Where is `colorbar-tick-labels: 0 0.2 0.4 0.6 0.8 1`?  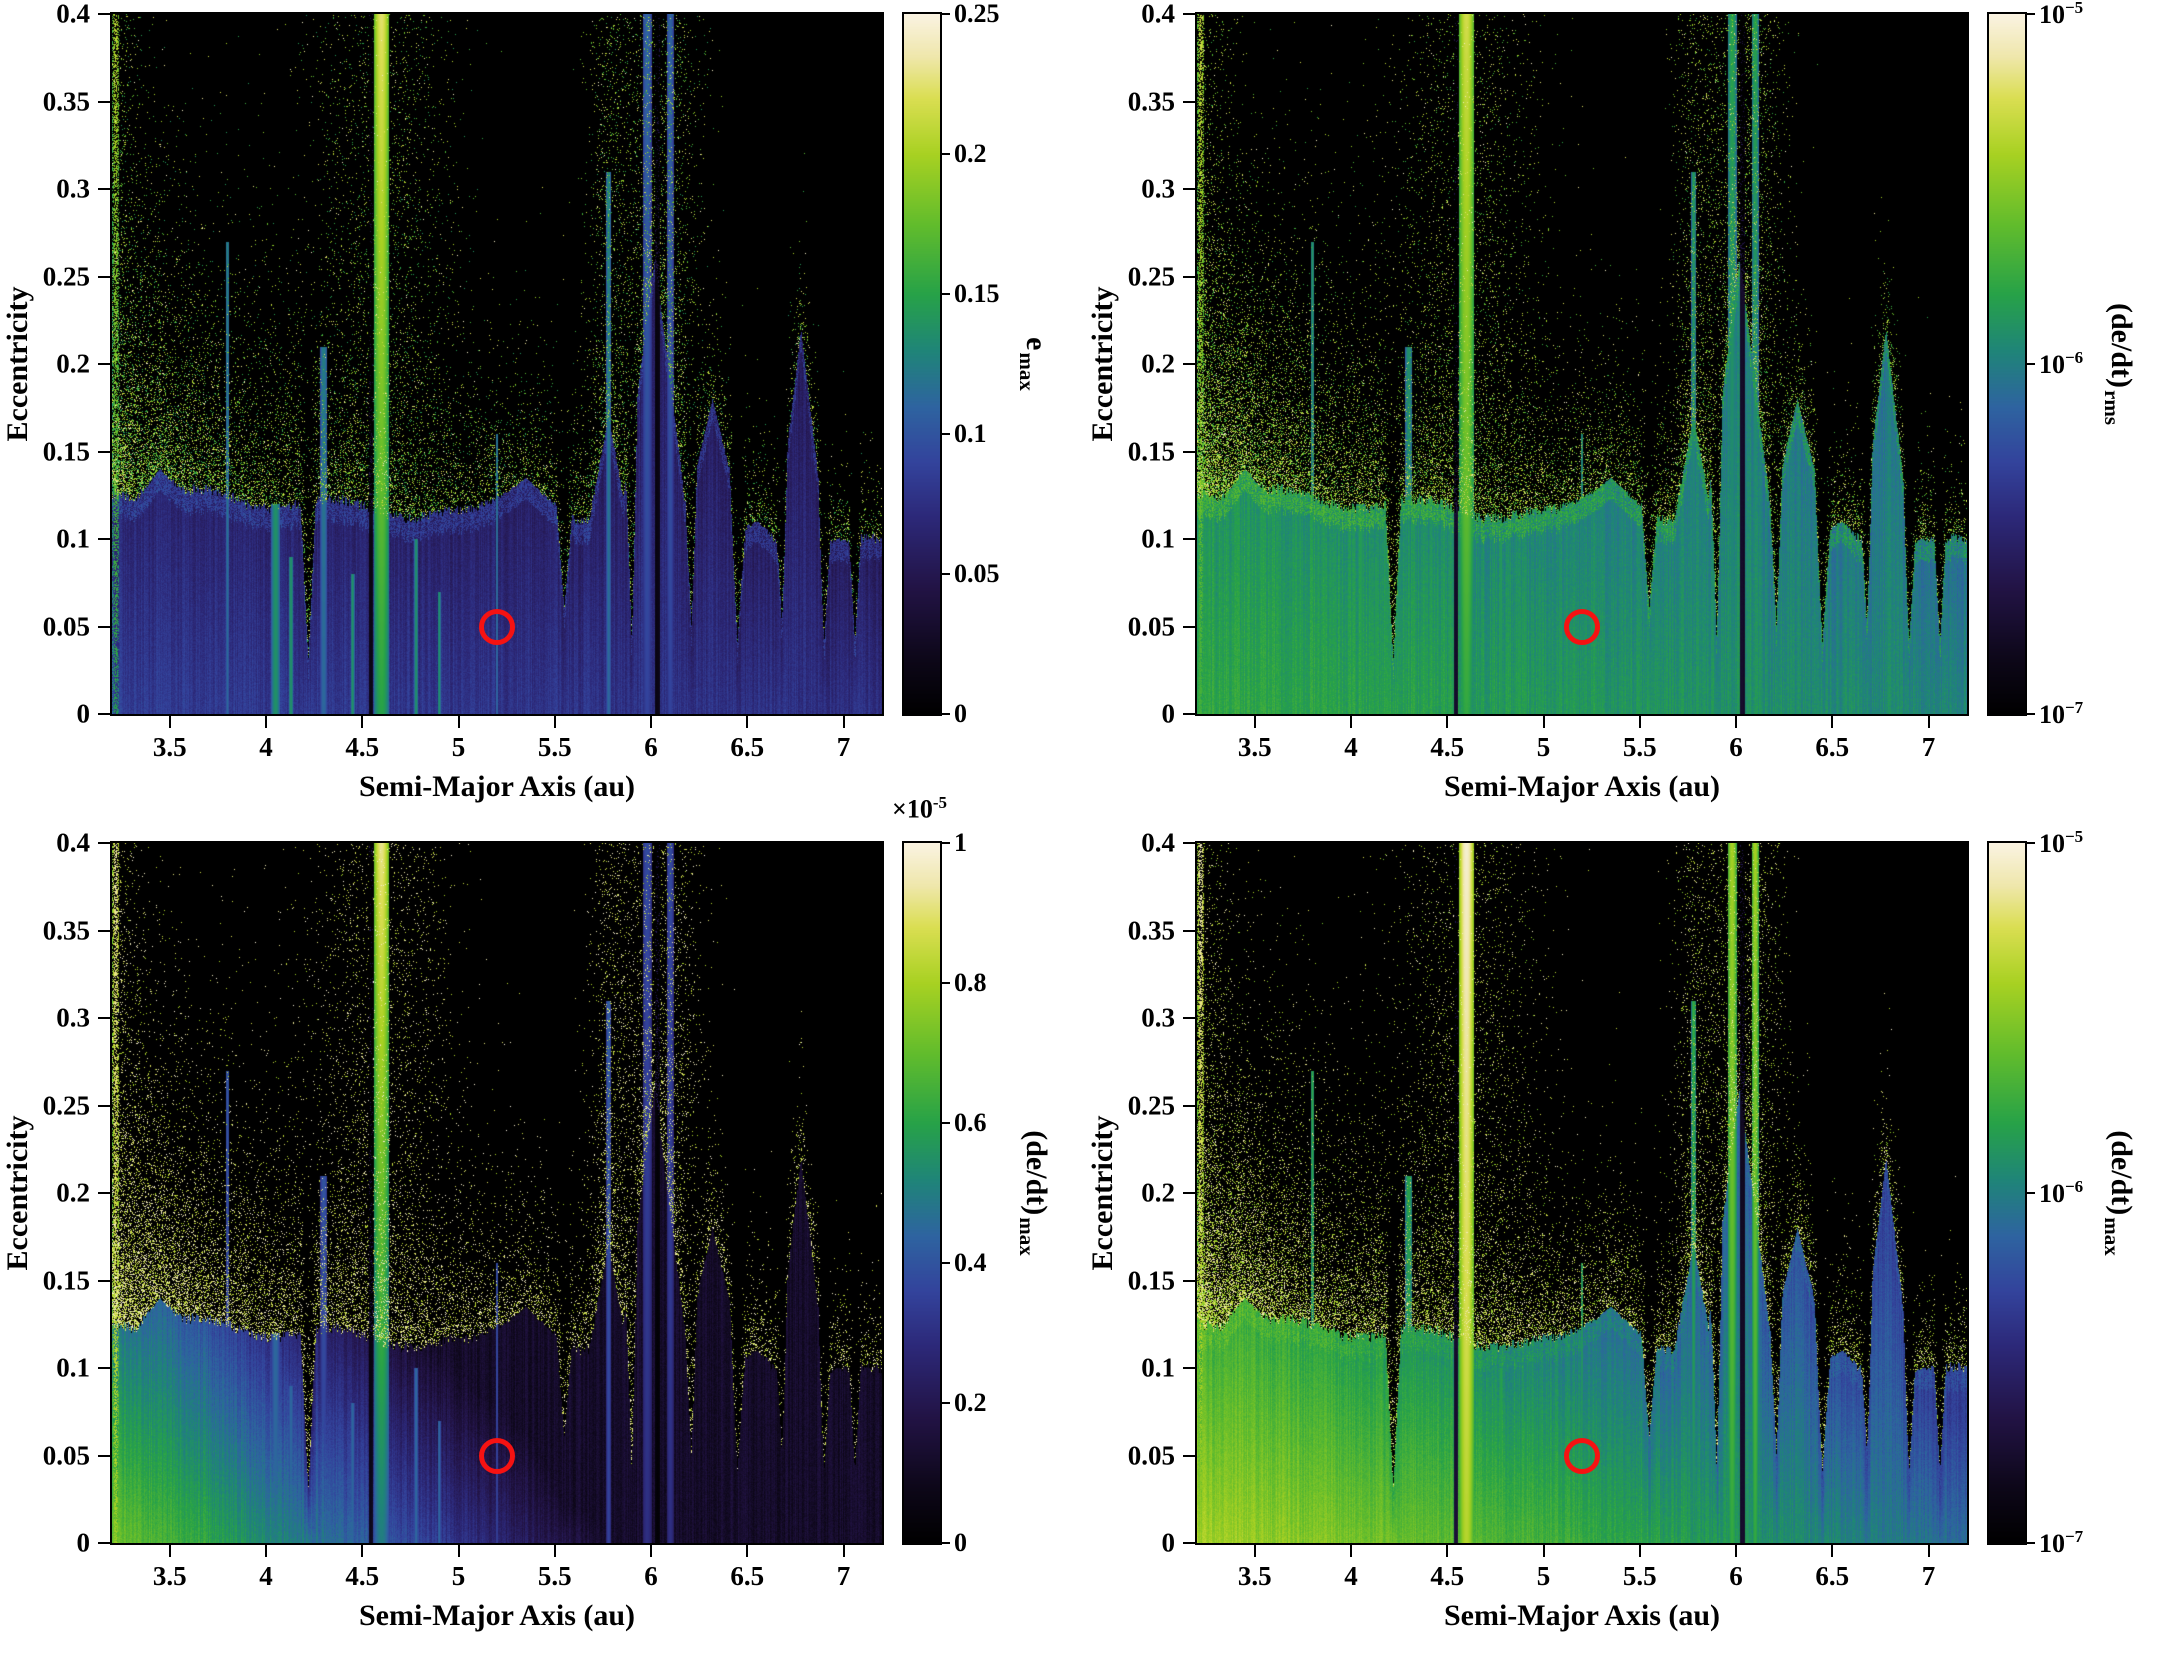 colorbar-tick-labels: 0 0.2 0.4 0.6 0.8 1 is located at coordinates (1014, 1192).